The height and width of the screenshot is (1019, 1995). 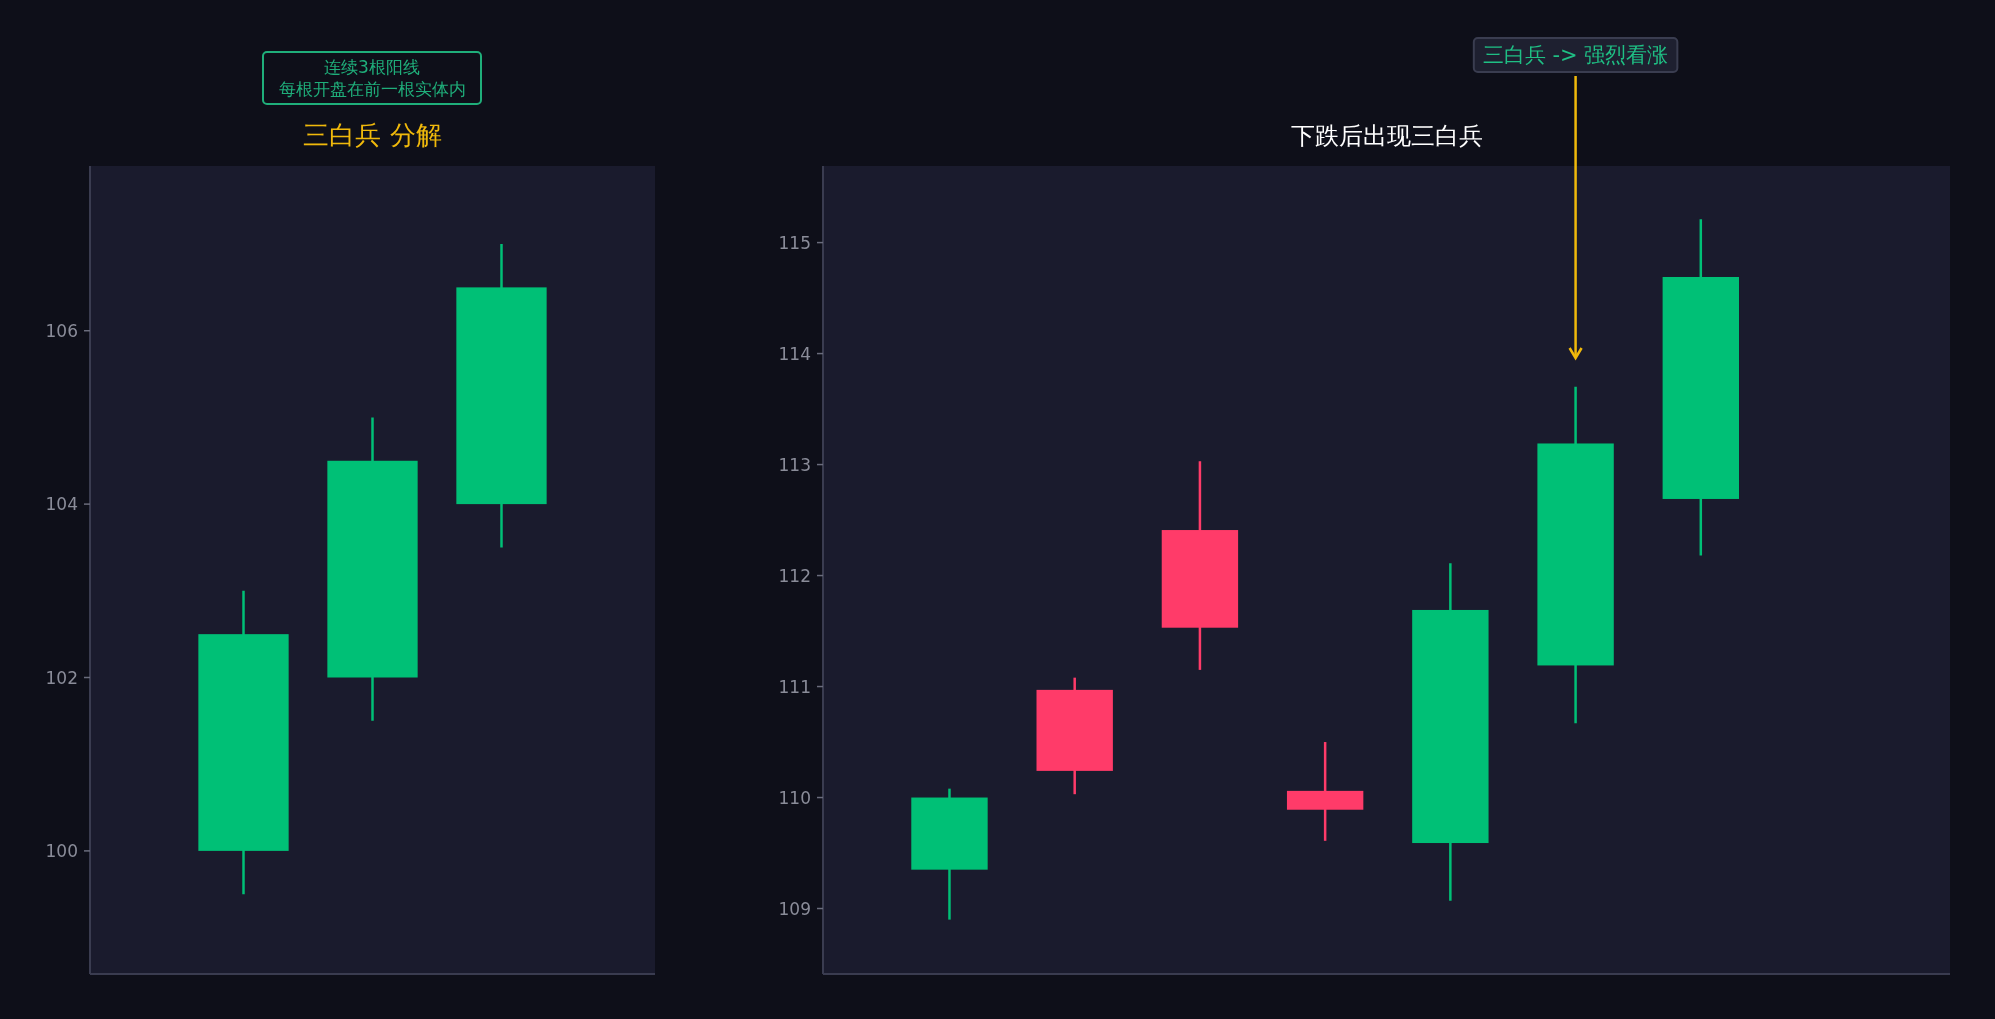 What do you see at coordinates (372, 135) in the screenshot?
I see `chart-title: 三白兵 分解` at bounding box center [372, 135].